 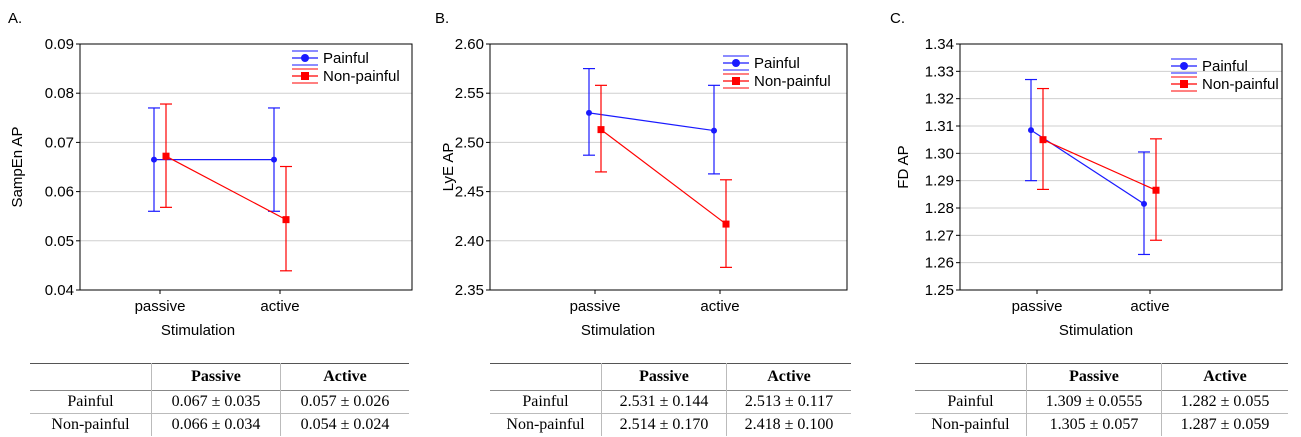 What do you see at coordinates (664, 424) in the screenshot?
I see `cell-value: 2.514 ± 0.170` at bounding box center [664, 424].